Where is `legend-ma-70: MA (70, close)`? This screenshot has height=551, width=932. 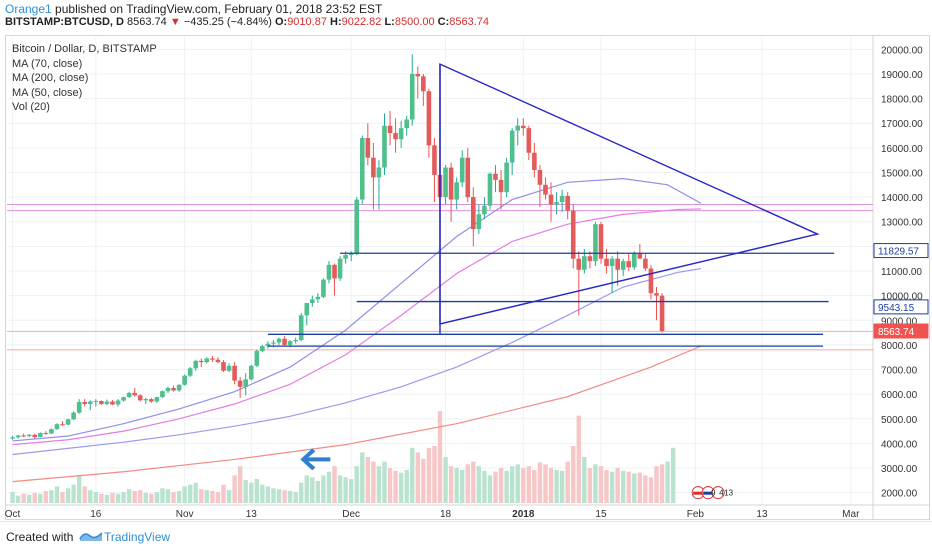
legend-ma-70: MA (70, close) is located at coordinates (47, 63).